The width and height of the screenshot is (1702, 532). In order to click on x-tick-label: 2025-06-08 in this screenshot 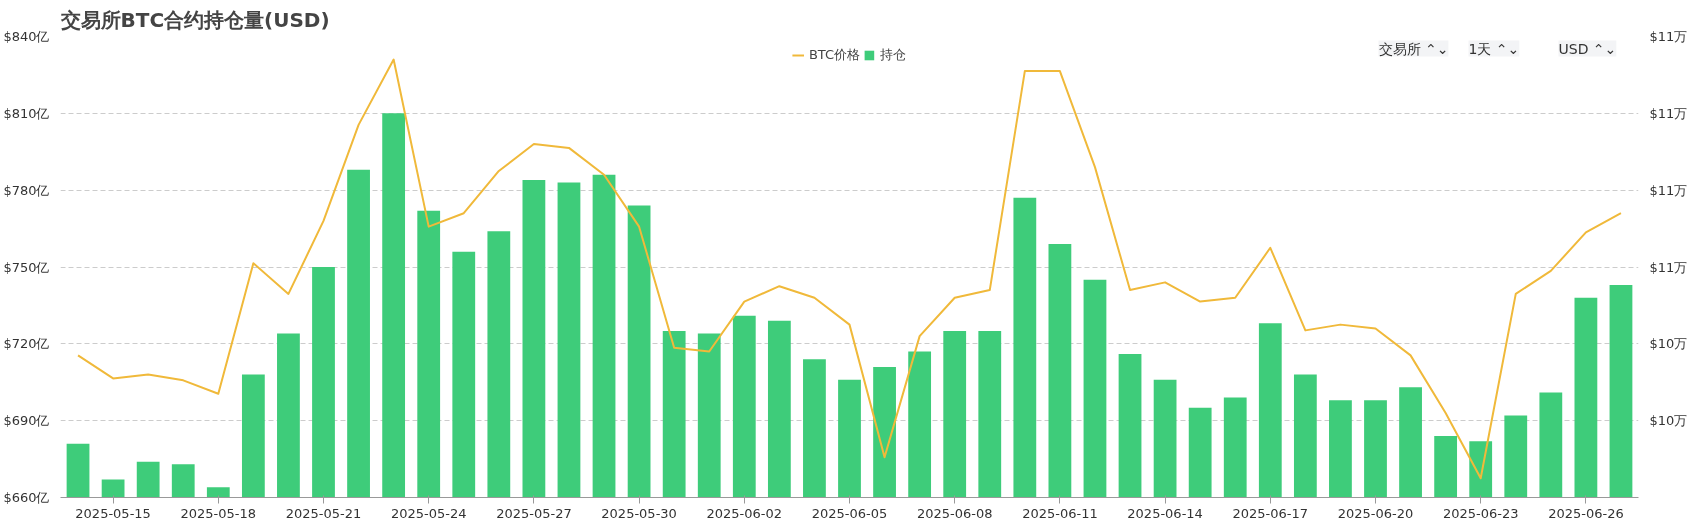, I will do `click(954, 513)`.